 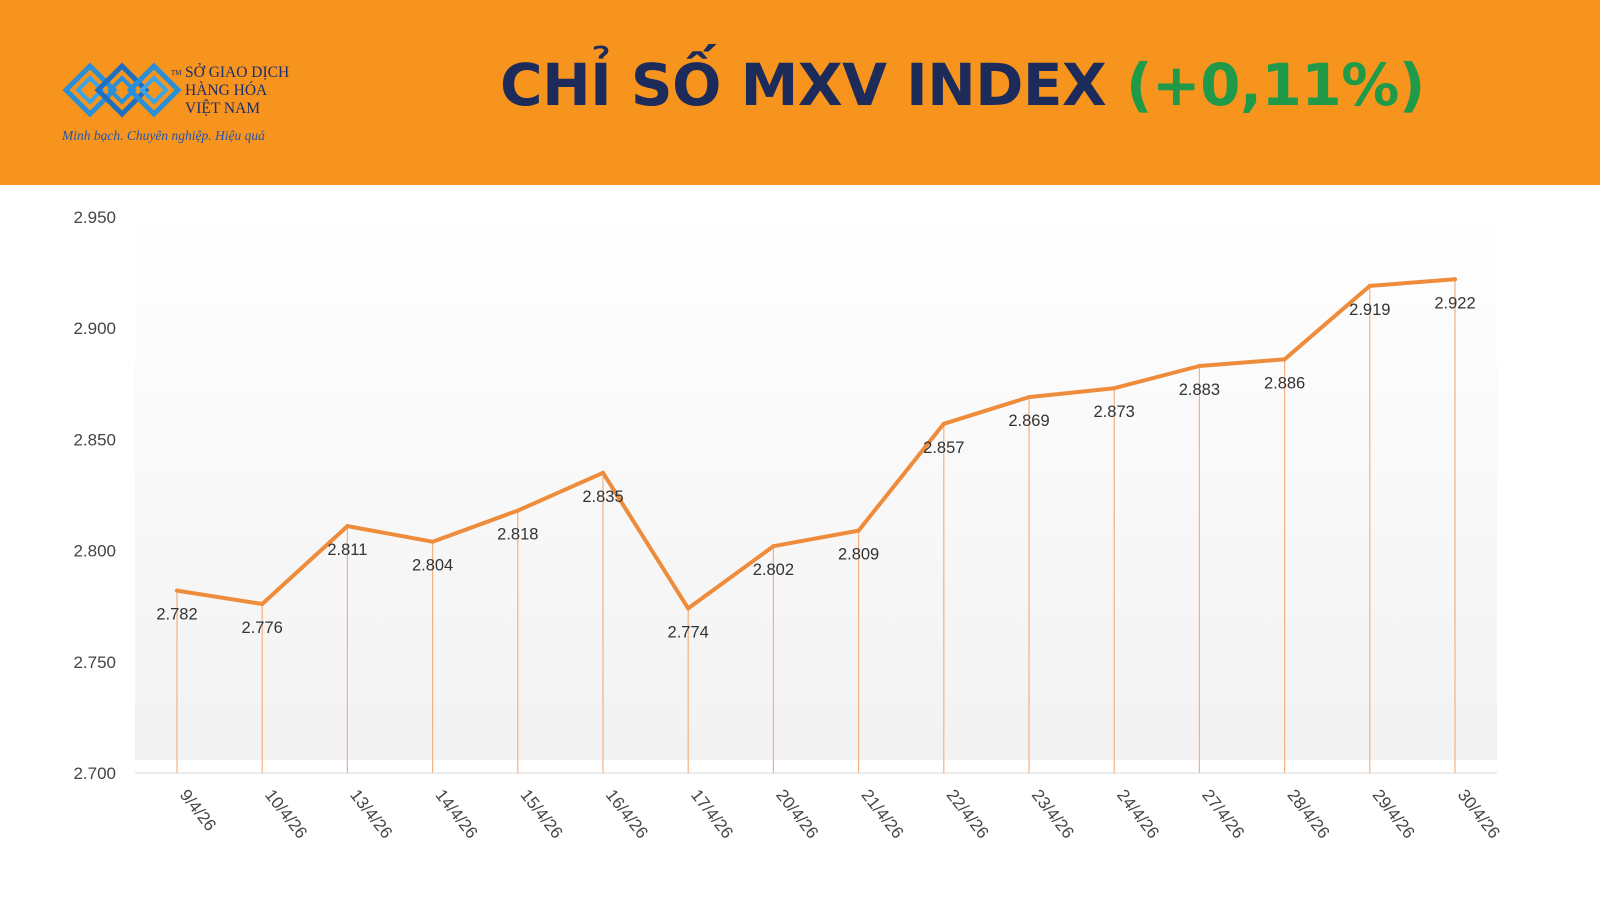 What do you see at coordinates (286, 814) in the screenshot?
I see `x-tick-label: 10/4/26` at bounding box center [286, 814].